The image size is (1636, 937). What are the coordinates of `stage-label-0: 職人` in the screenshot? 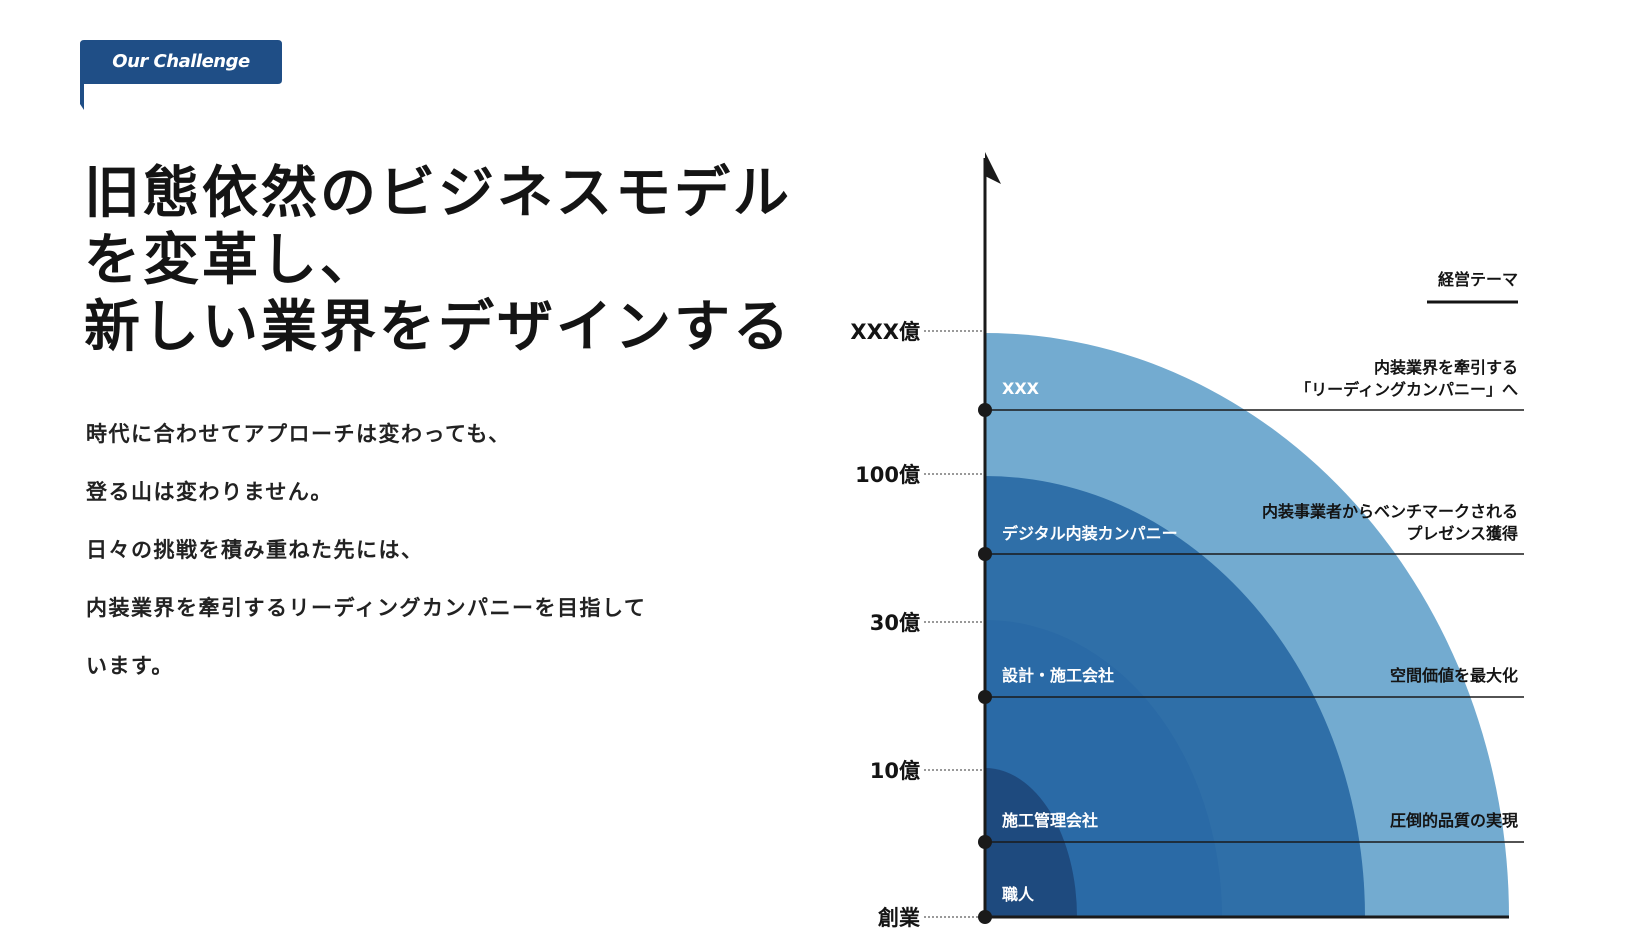 It's located at (1018, 894).